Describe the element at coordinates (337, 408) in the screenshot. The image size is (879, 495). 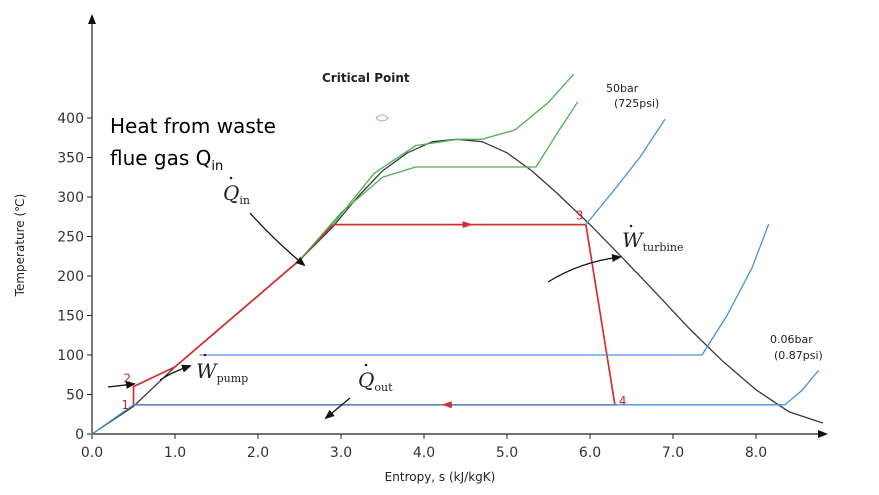
I see `q-out-arrow` at that location.